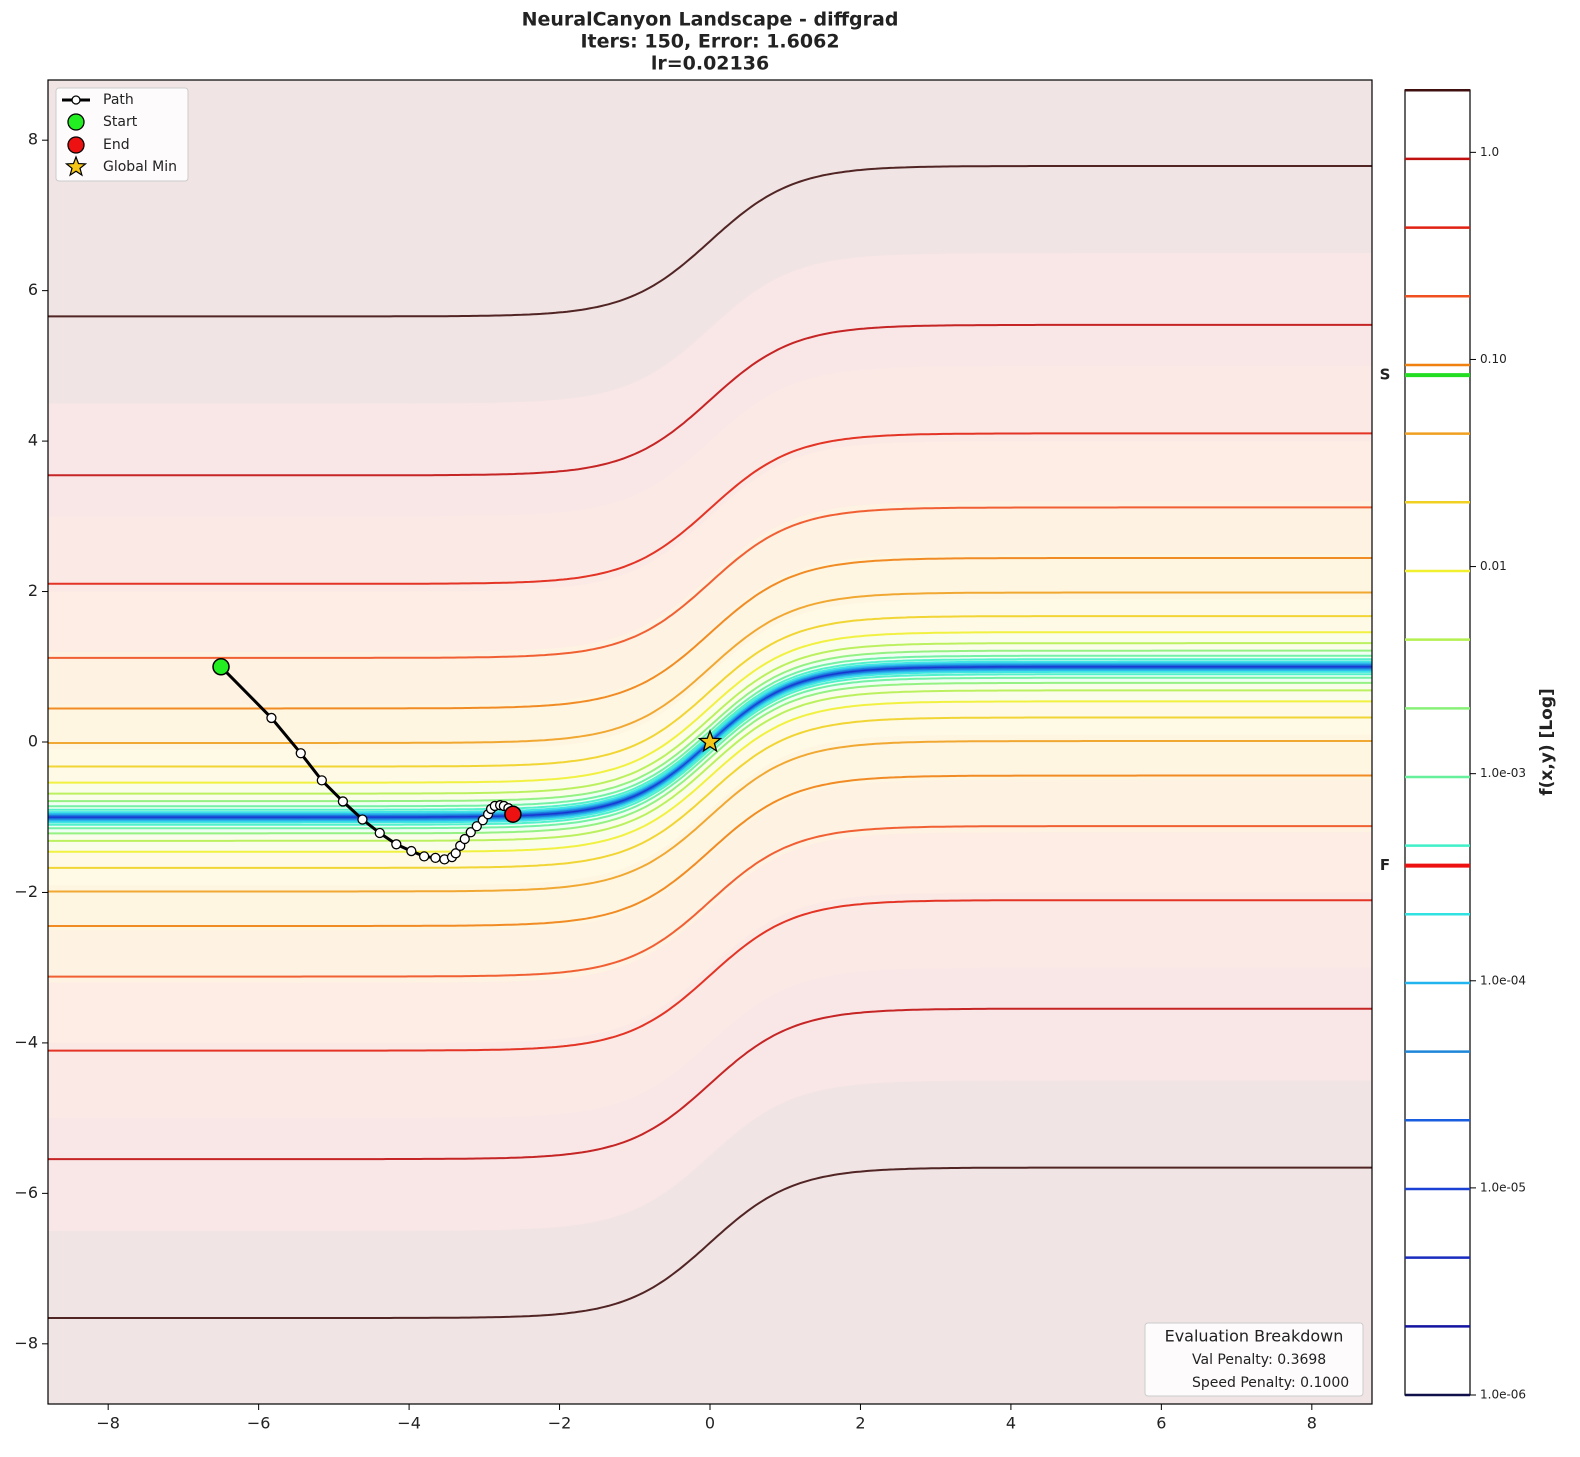  Describe the element at coordinates (1503, 1395) in the screenshot. I see `colorbar-tick-label: 1.0e-06` at that location.